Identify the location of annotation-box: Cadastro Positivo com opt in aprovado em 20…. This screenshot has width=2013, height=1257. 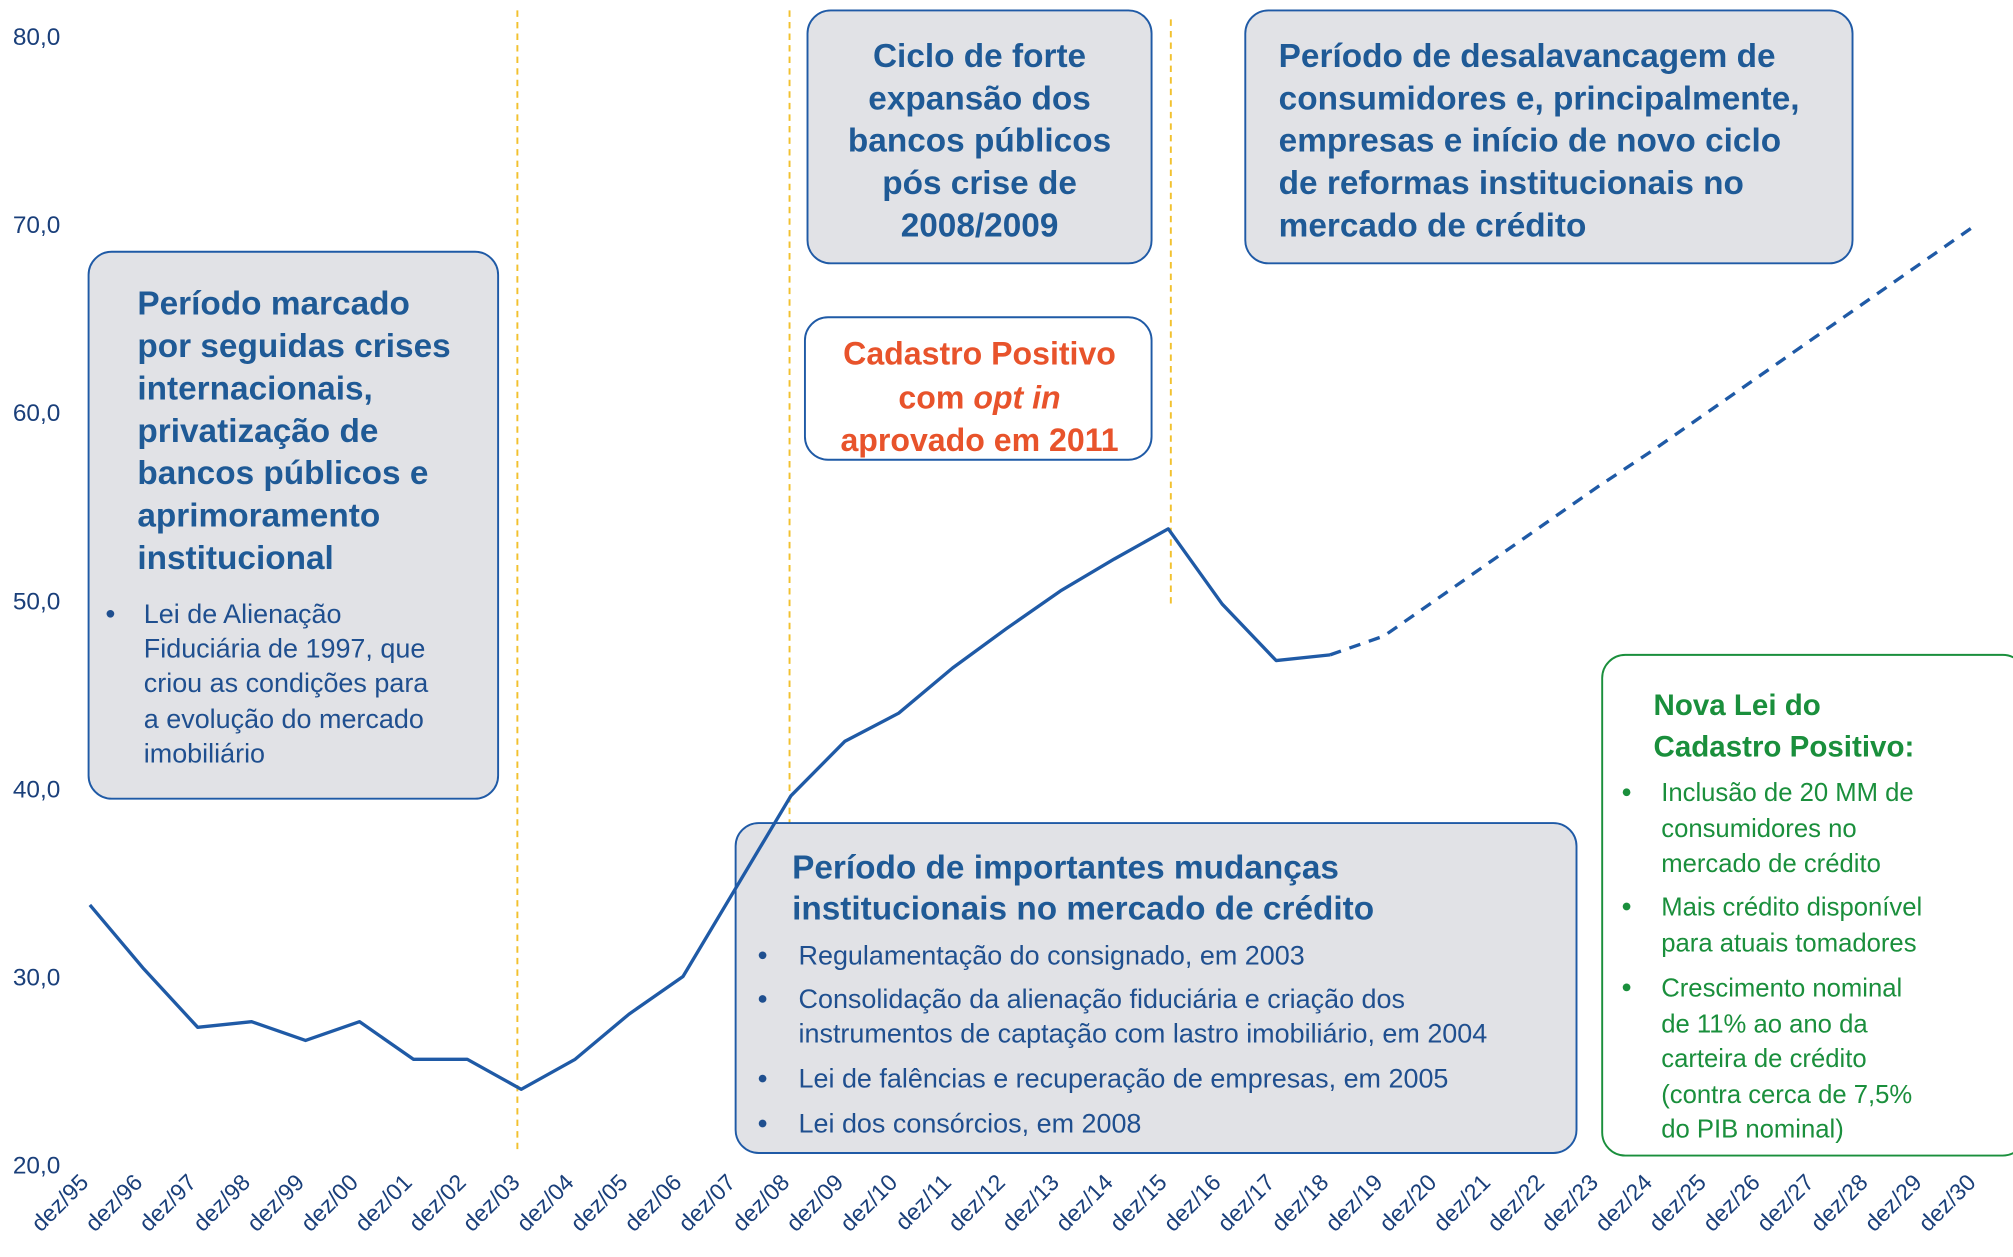
(978, 388).